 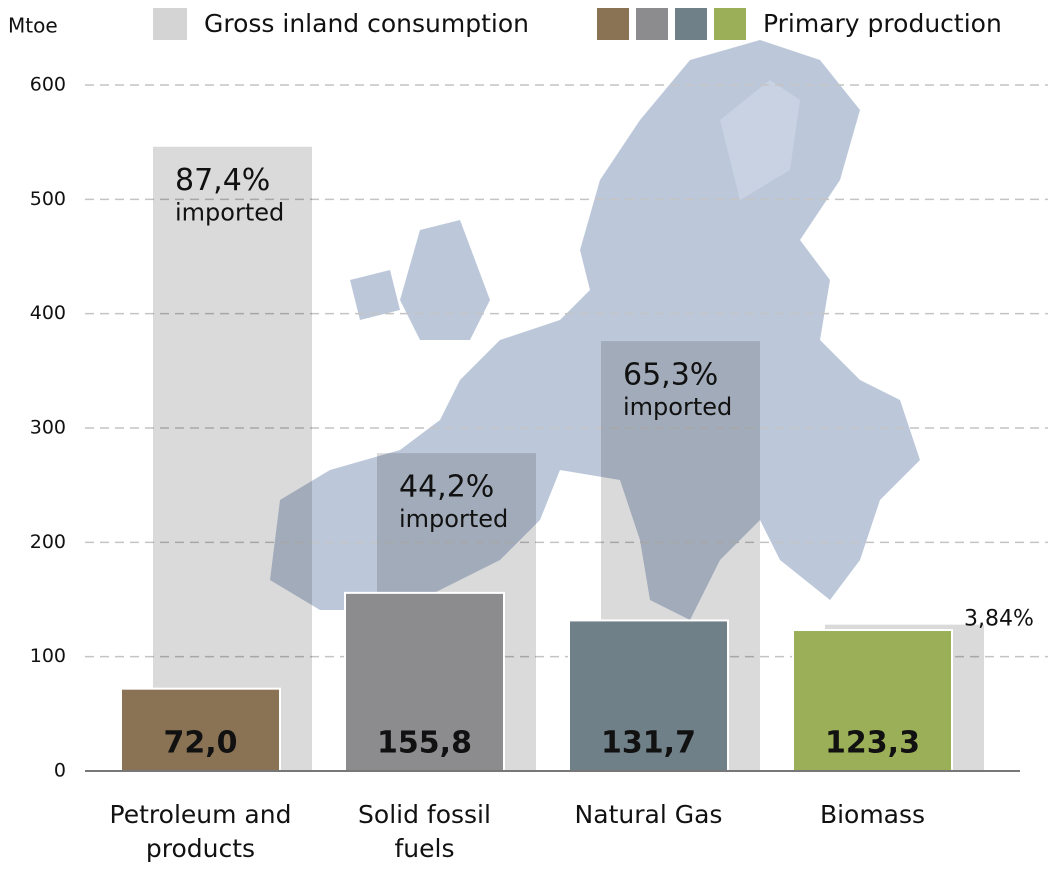 What do you see at coordinates (872, 814) in the screenshot?
I see `x-tick-label: Biomass` at bounding box center [872, 814].